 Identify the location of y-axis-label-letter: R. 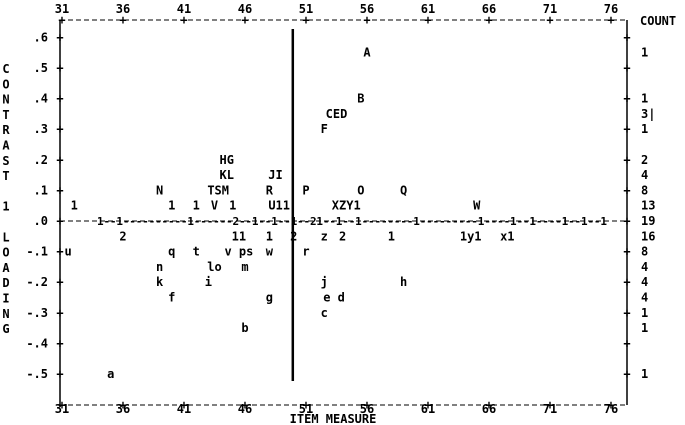
(6, 130).